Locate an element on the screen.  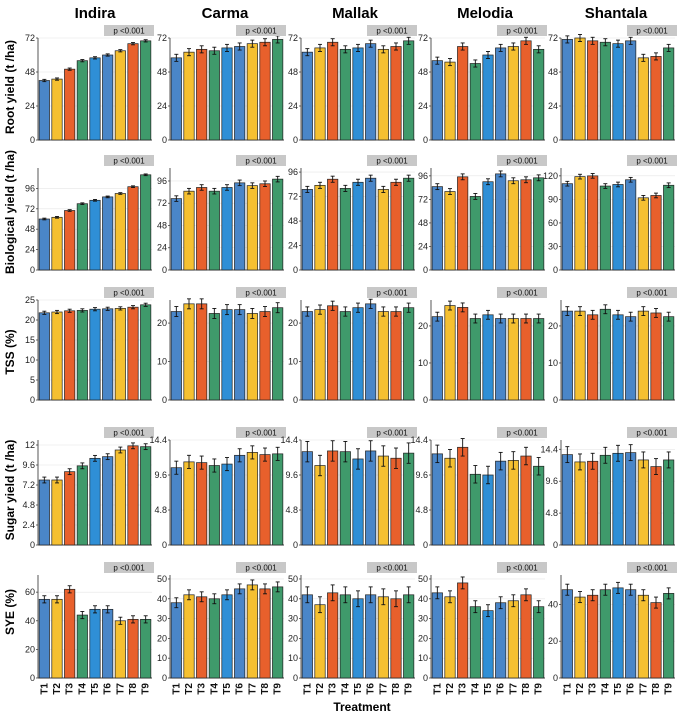
row-label-sugar-yield: Sugar yield (t /ha) is located at coordinates (10, 490).